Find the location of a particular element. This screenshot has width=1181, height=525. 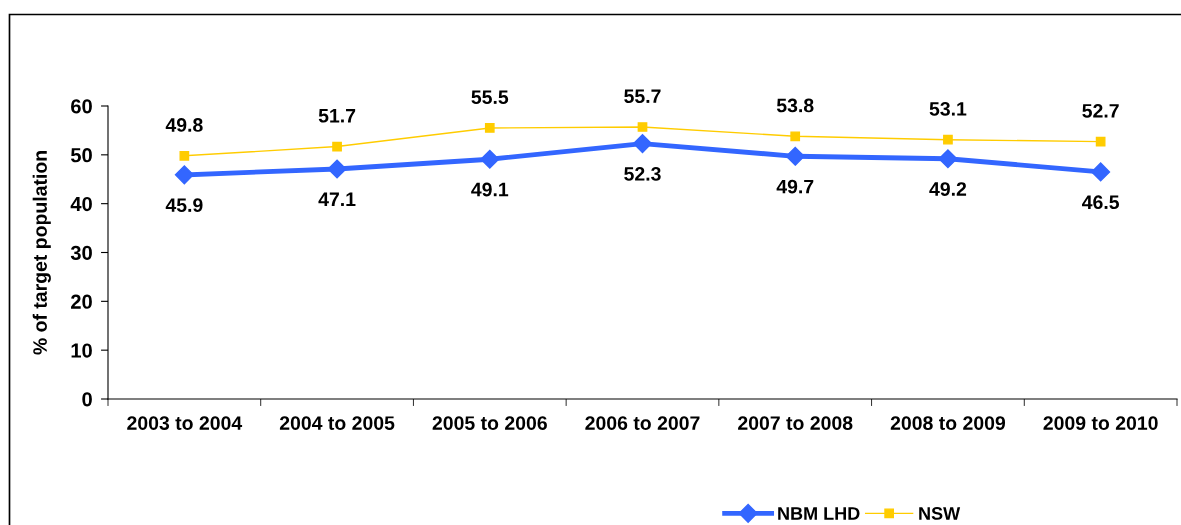

legend-label: NBM LHD is located at coordinates (819, 513).